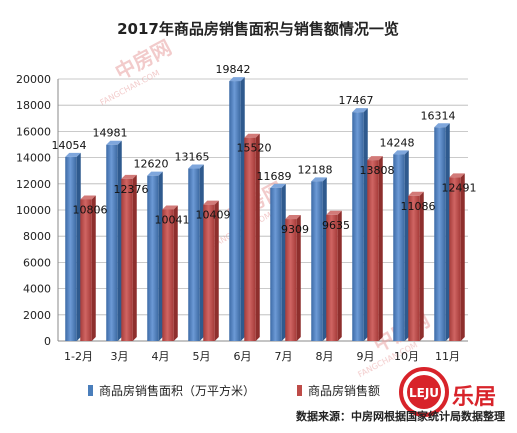 Image resolution: width=517 pixels, height=433 pixels. Describe the element at coordinates (161, 356) in the screenshot. I see `x-tick-label: 4月` at that location.